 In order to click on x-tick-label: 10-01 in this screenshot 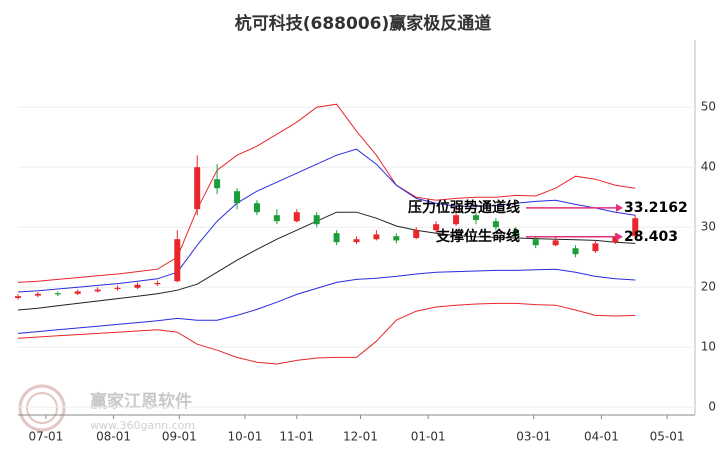, I will do `click(245, 437)`.